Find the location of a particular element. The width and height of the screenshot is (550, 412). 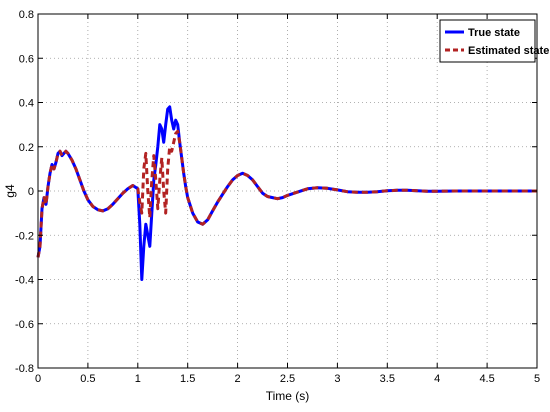

x-tick-label: 4 is located at coordinates (437, 379).